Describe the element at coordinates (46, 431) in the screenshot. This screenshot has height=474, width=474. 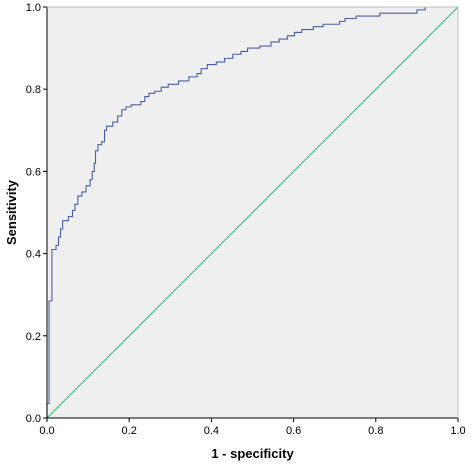
I see `x-tick-label: 0.0` at that location.